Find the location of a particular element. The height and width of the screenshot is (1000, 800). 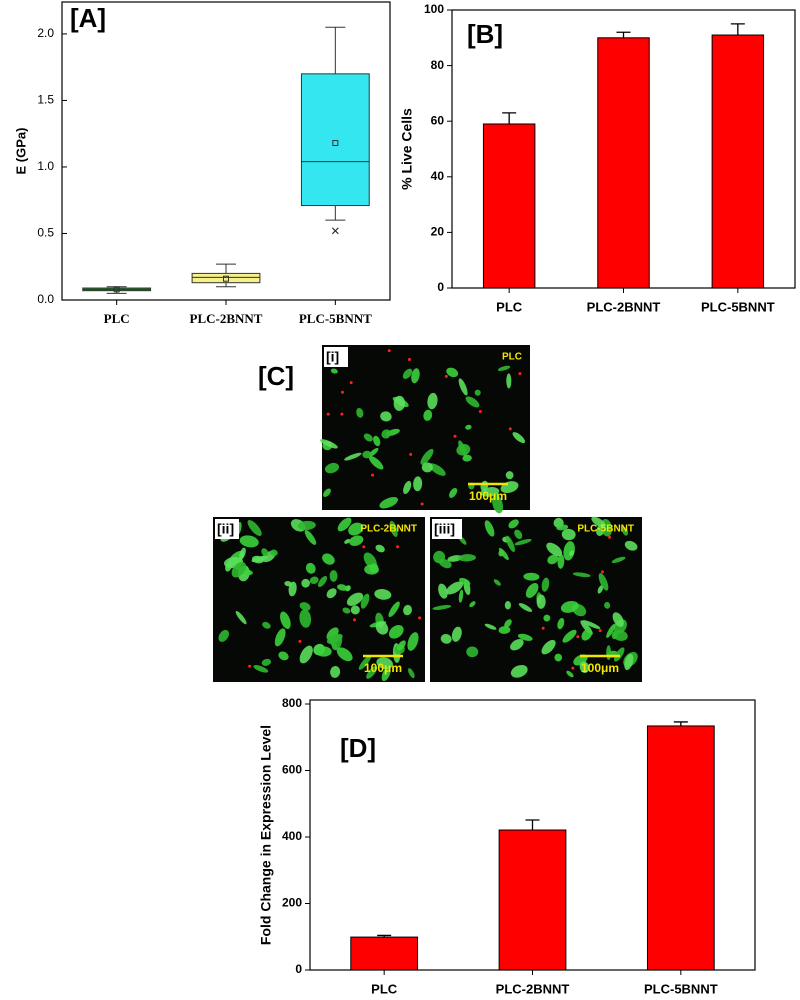

y-tick-label: 100 is located at coordinates (434, 9).